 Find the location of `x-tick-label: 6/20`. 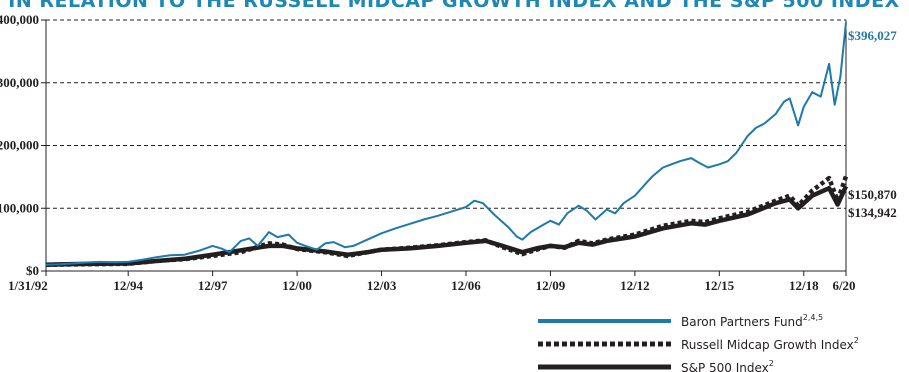

x-tick-label: 6/20 is located at coordinates (843, 285).